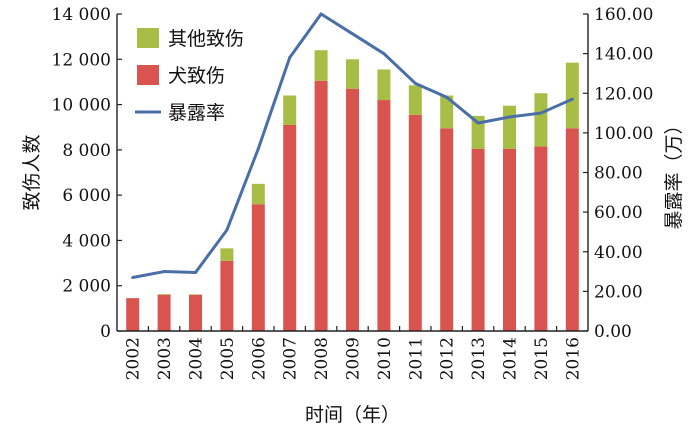 Image resolution: width=700 pixels, height=429 pixels. Describe the element at coordinates (623, 15) in the screenshot. I see `y2-tick-label: 160.00` at that location.